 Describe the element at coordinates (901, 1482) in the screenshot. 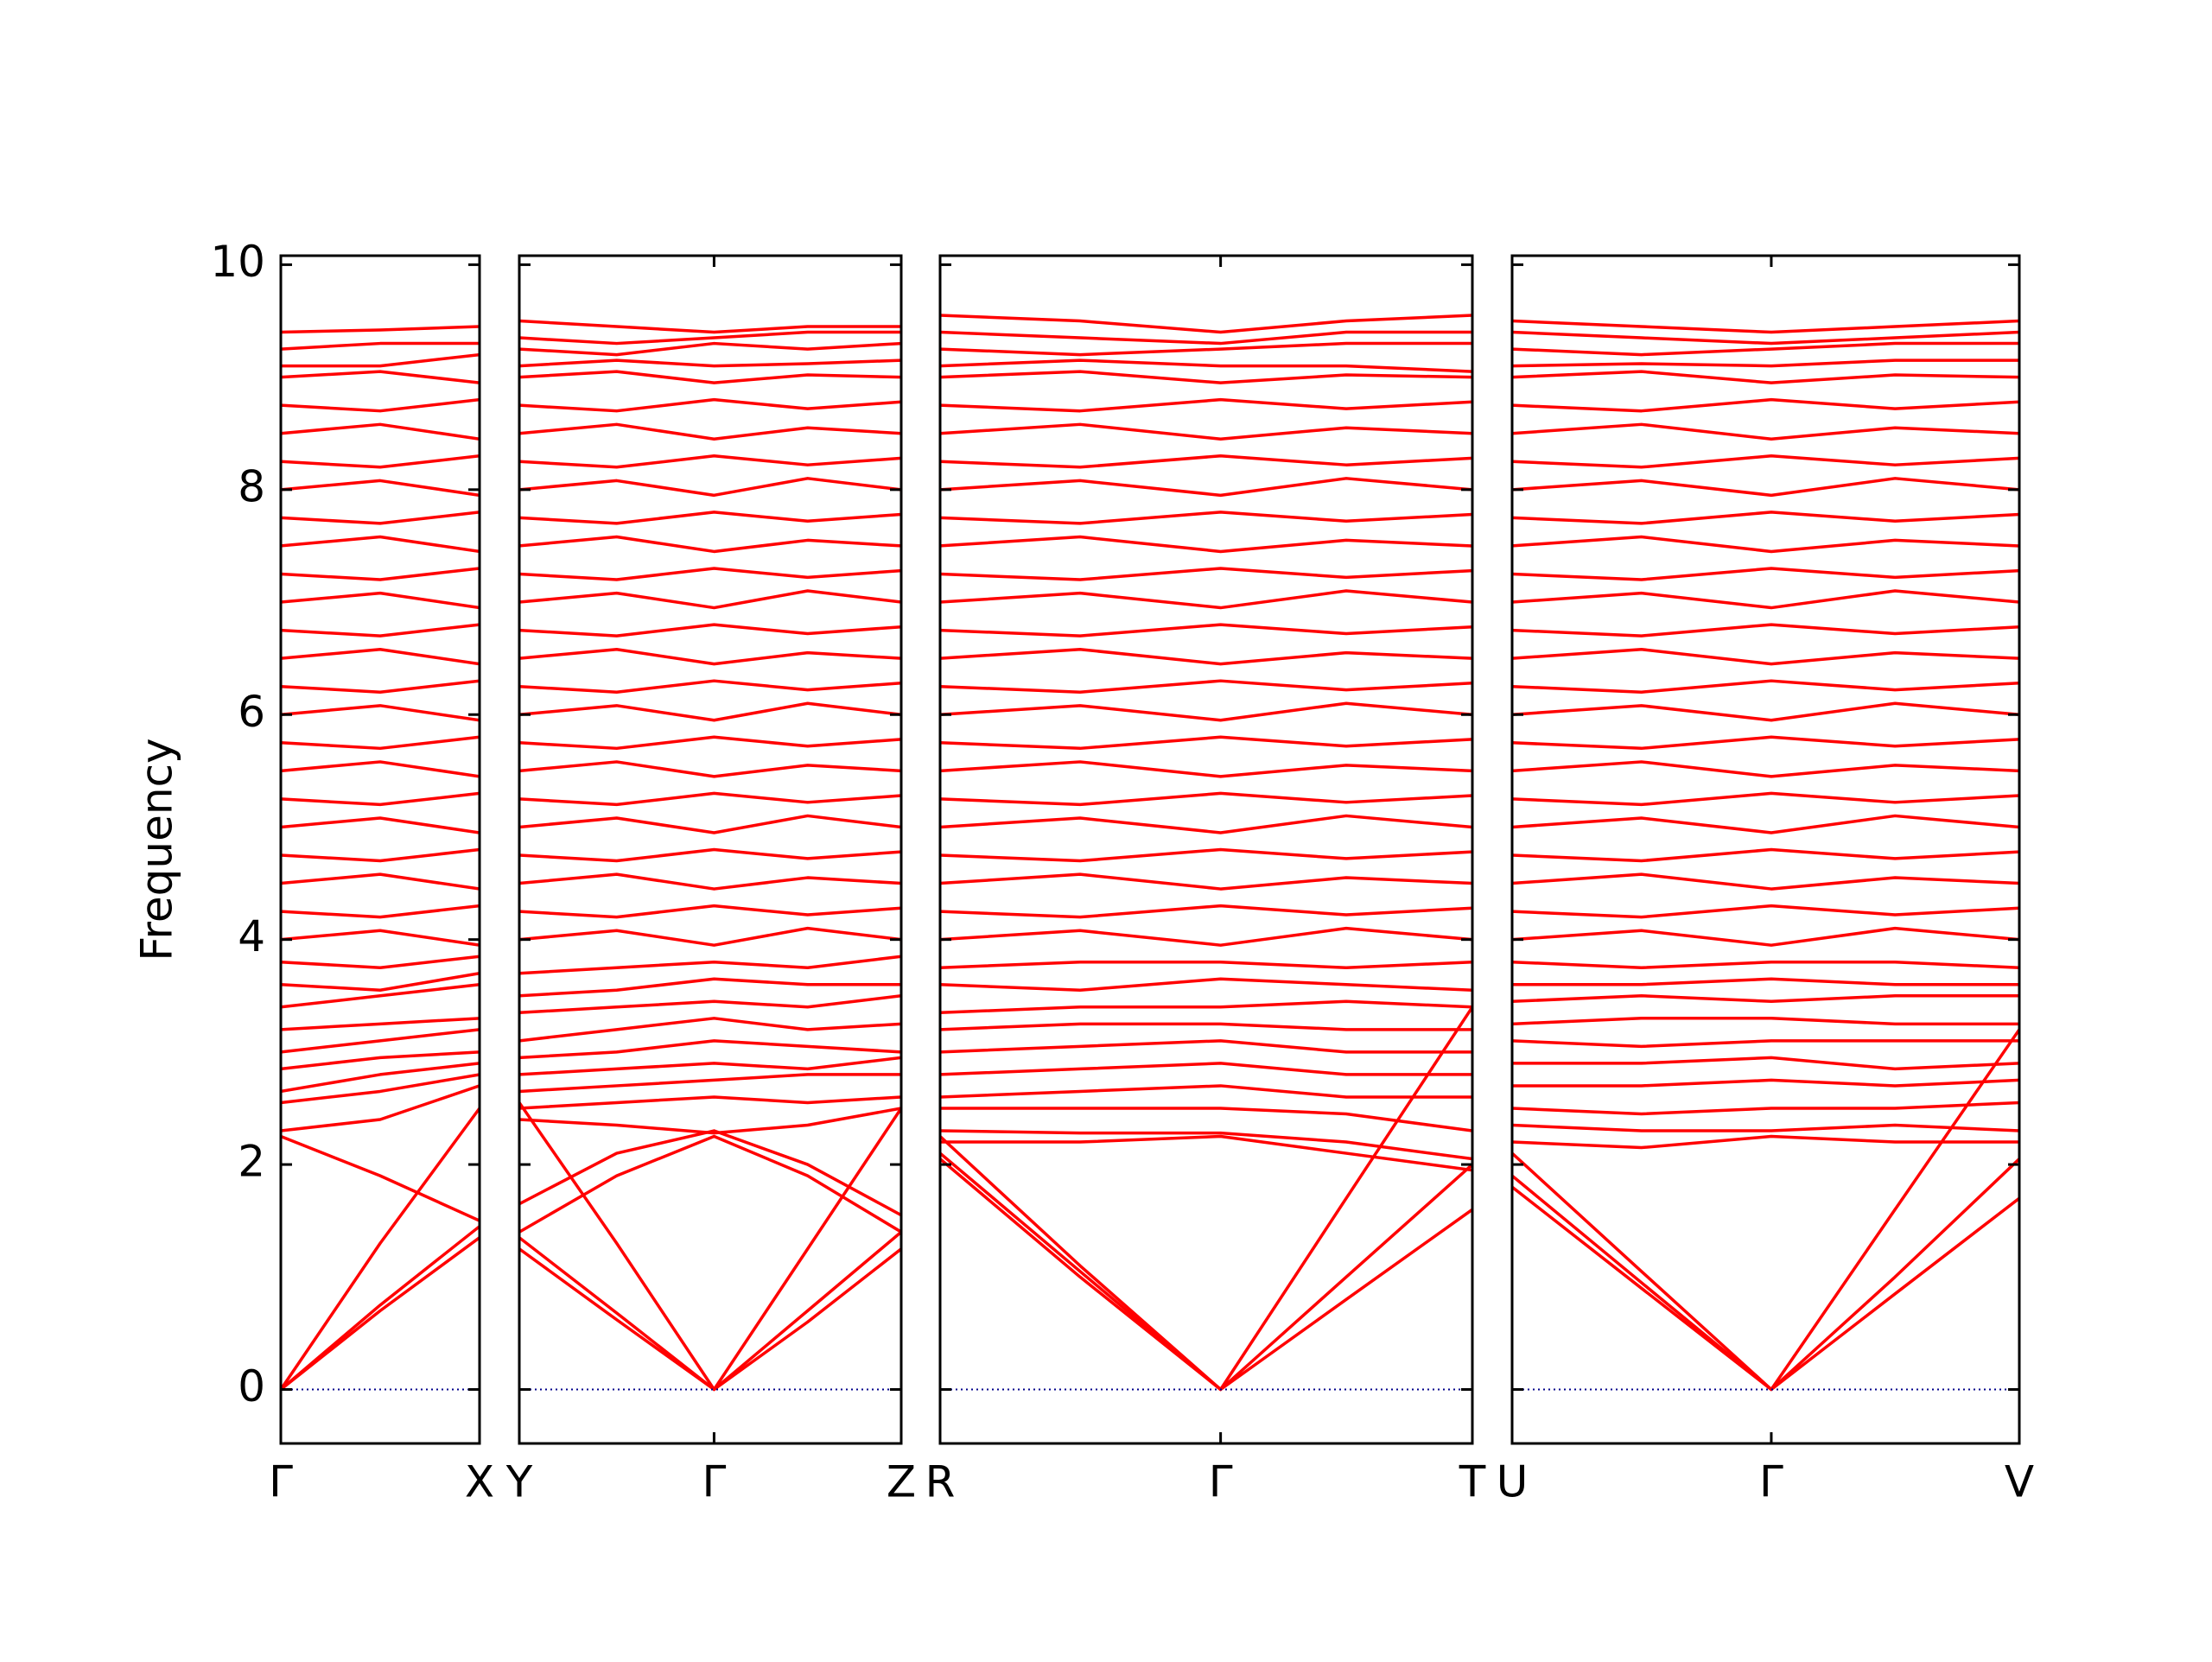

I see `x-tick-label: Z` at that location.